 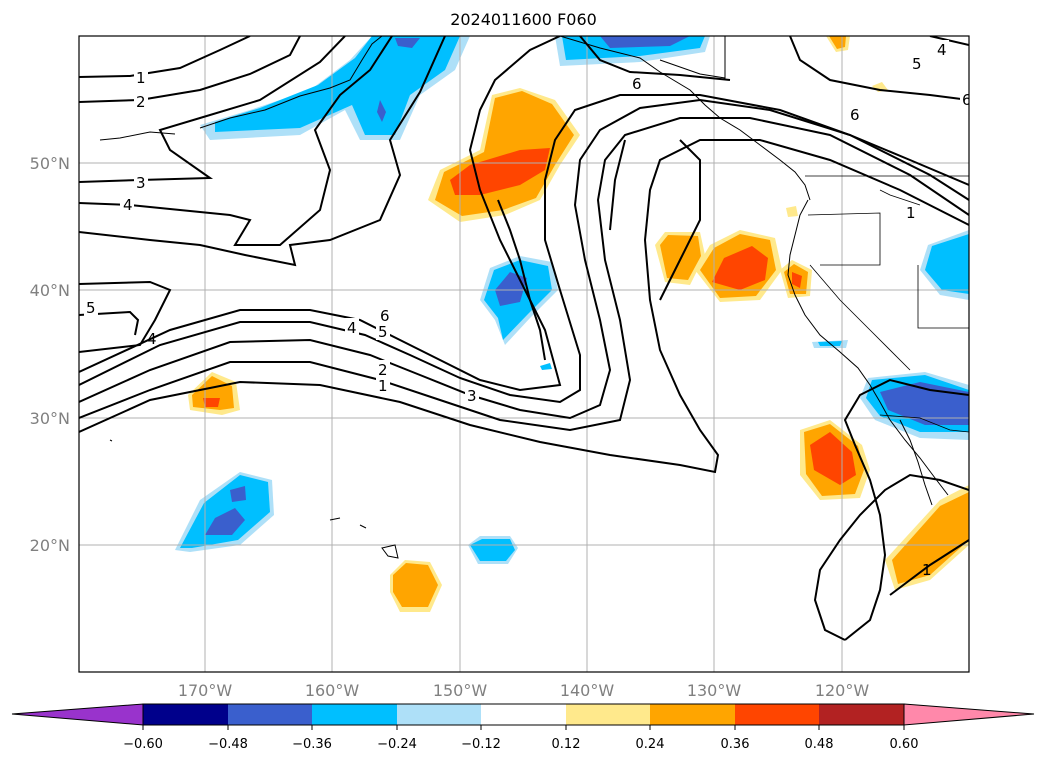 I want to click on colorbar-tick-label: −0.48, so click(x=228, y=744).